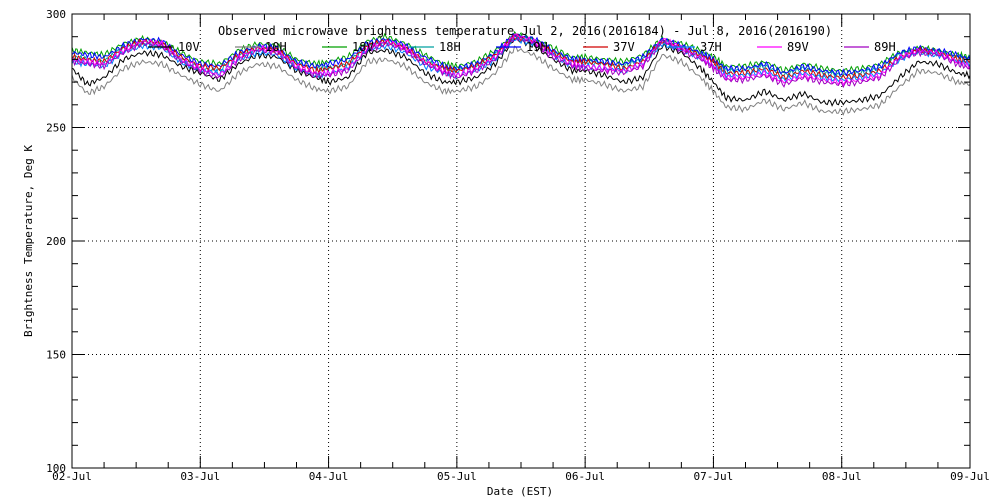 Image resolution: width=1000 pixels, height=500 pixels. I want to click on series-line-10H, so click(521, 80).